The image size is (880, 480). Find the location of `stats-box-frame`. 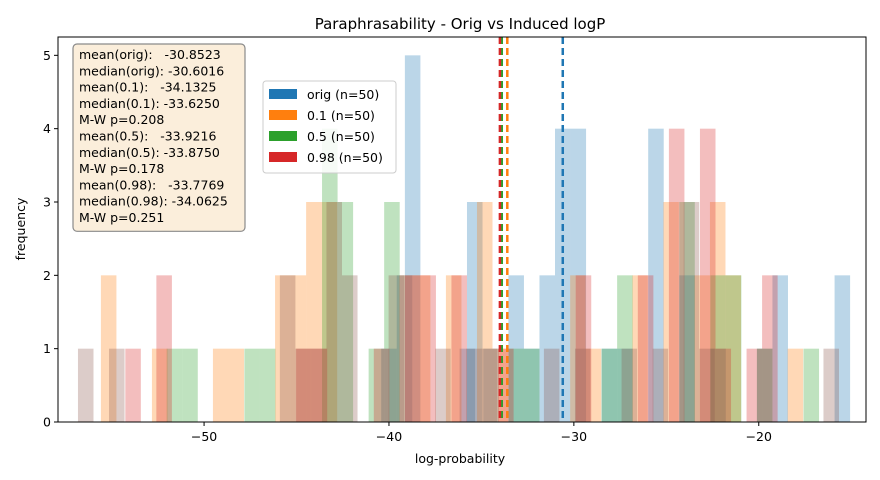

stats-box-frame is located at coordinates (159, 137).